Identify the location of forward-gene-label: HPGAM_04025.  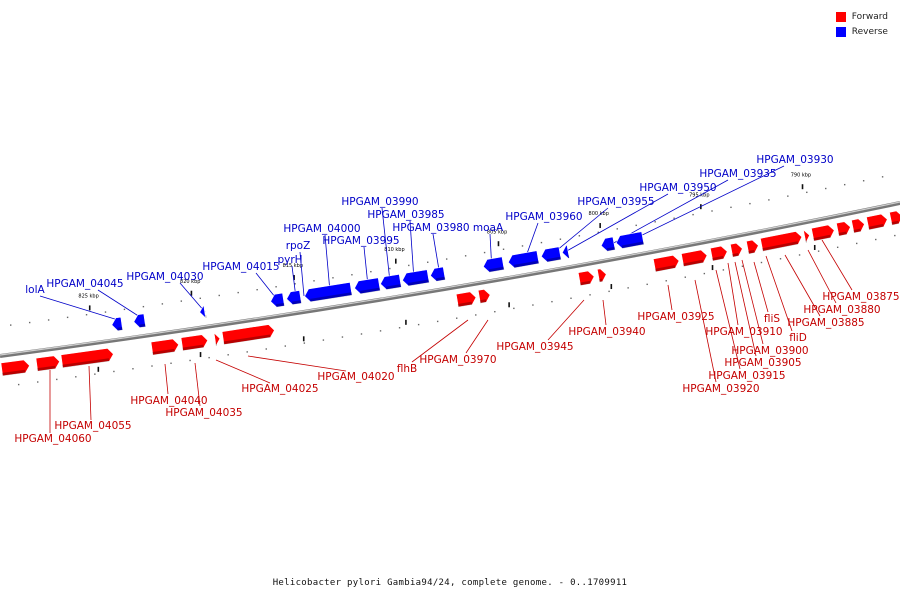
(279, 389).